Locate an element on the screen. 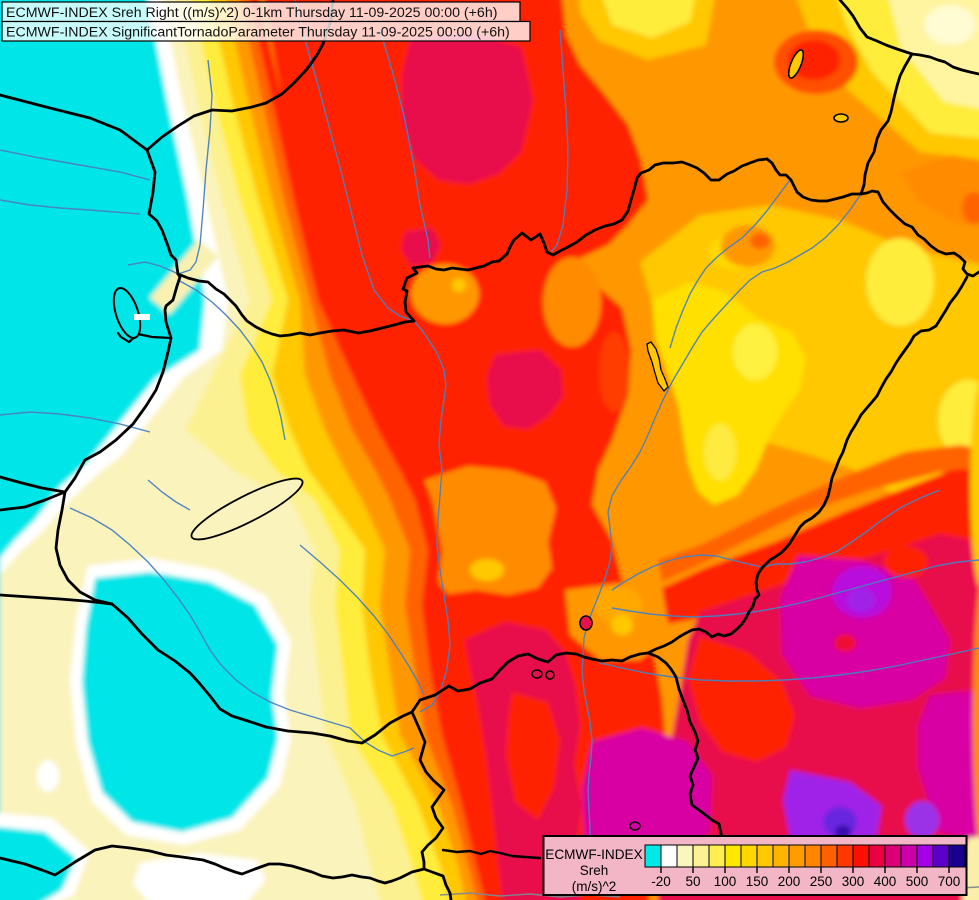  svg-text: 500 is located at coordinates (917, 881).